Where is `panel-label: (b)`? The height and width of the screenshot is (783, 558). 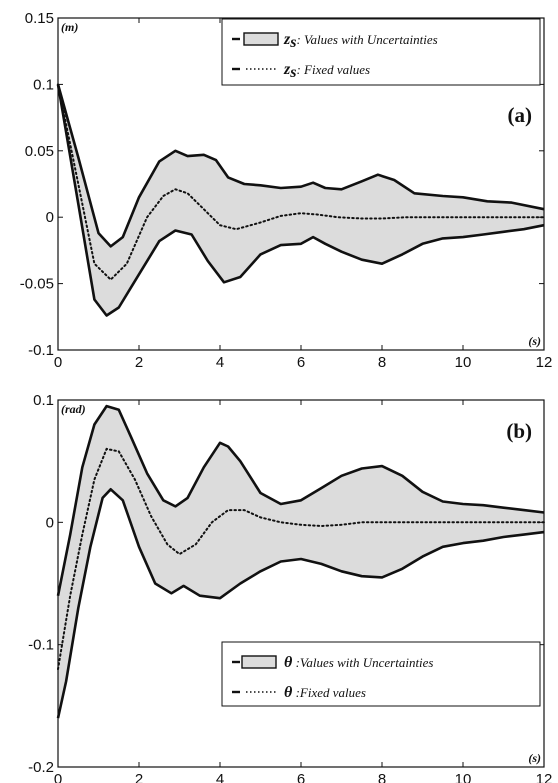 panel-label: (b) is located at coordinates (519, 431).